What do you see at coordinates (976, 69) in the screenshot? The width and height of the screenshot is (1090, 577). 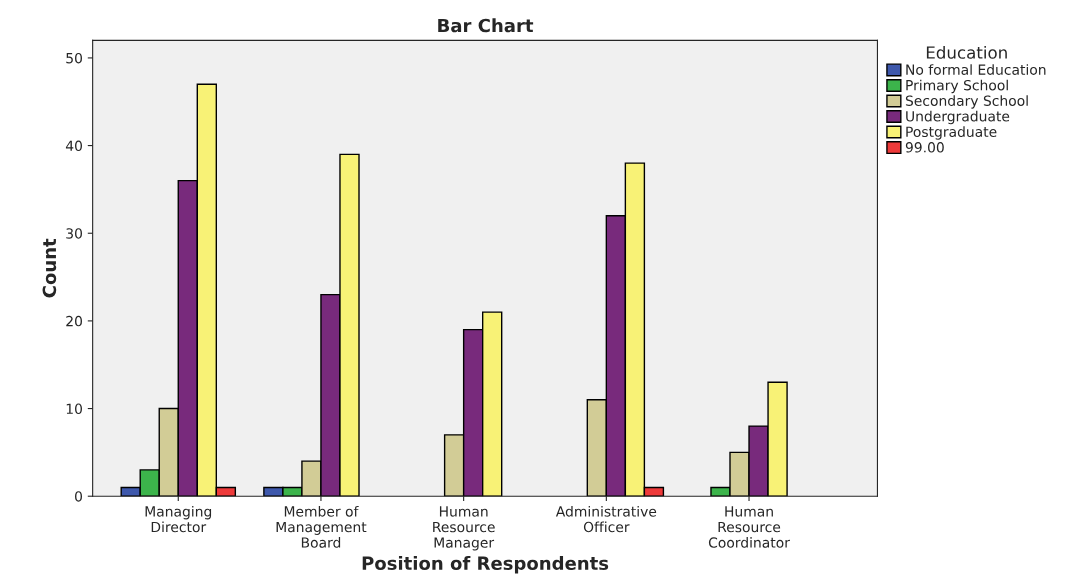 I see `legend-label: No formal Education` at bounding box center [976, 69].